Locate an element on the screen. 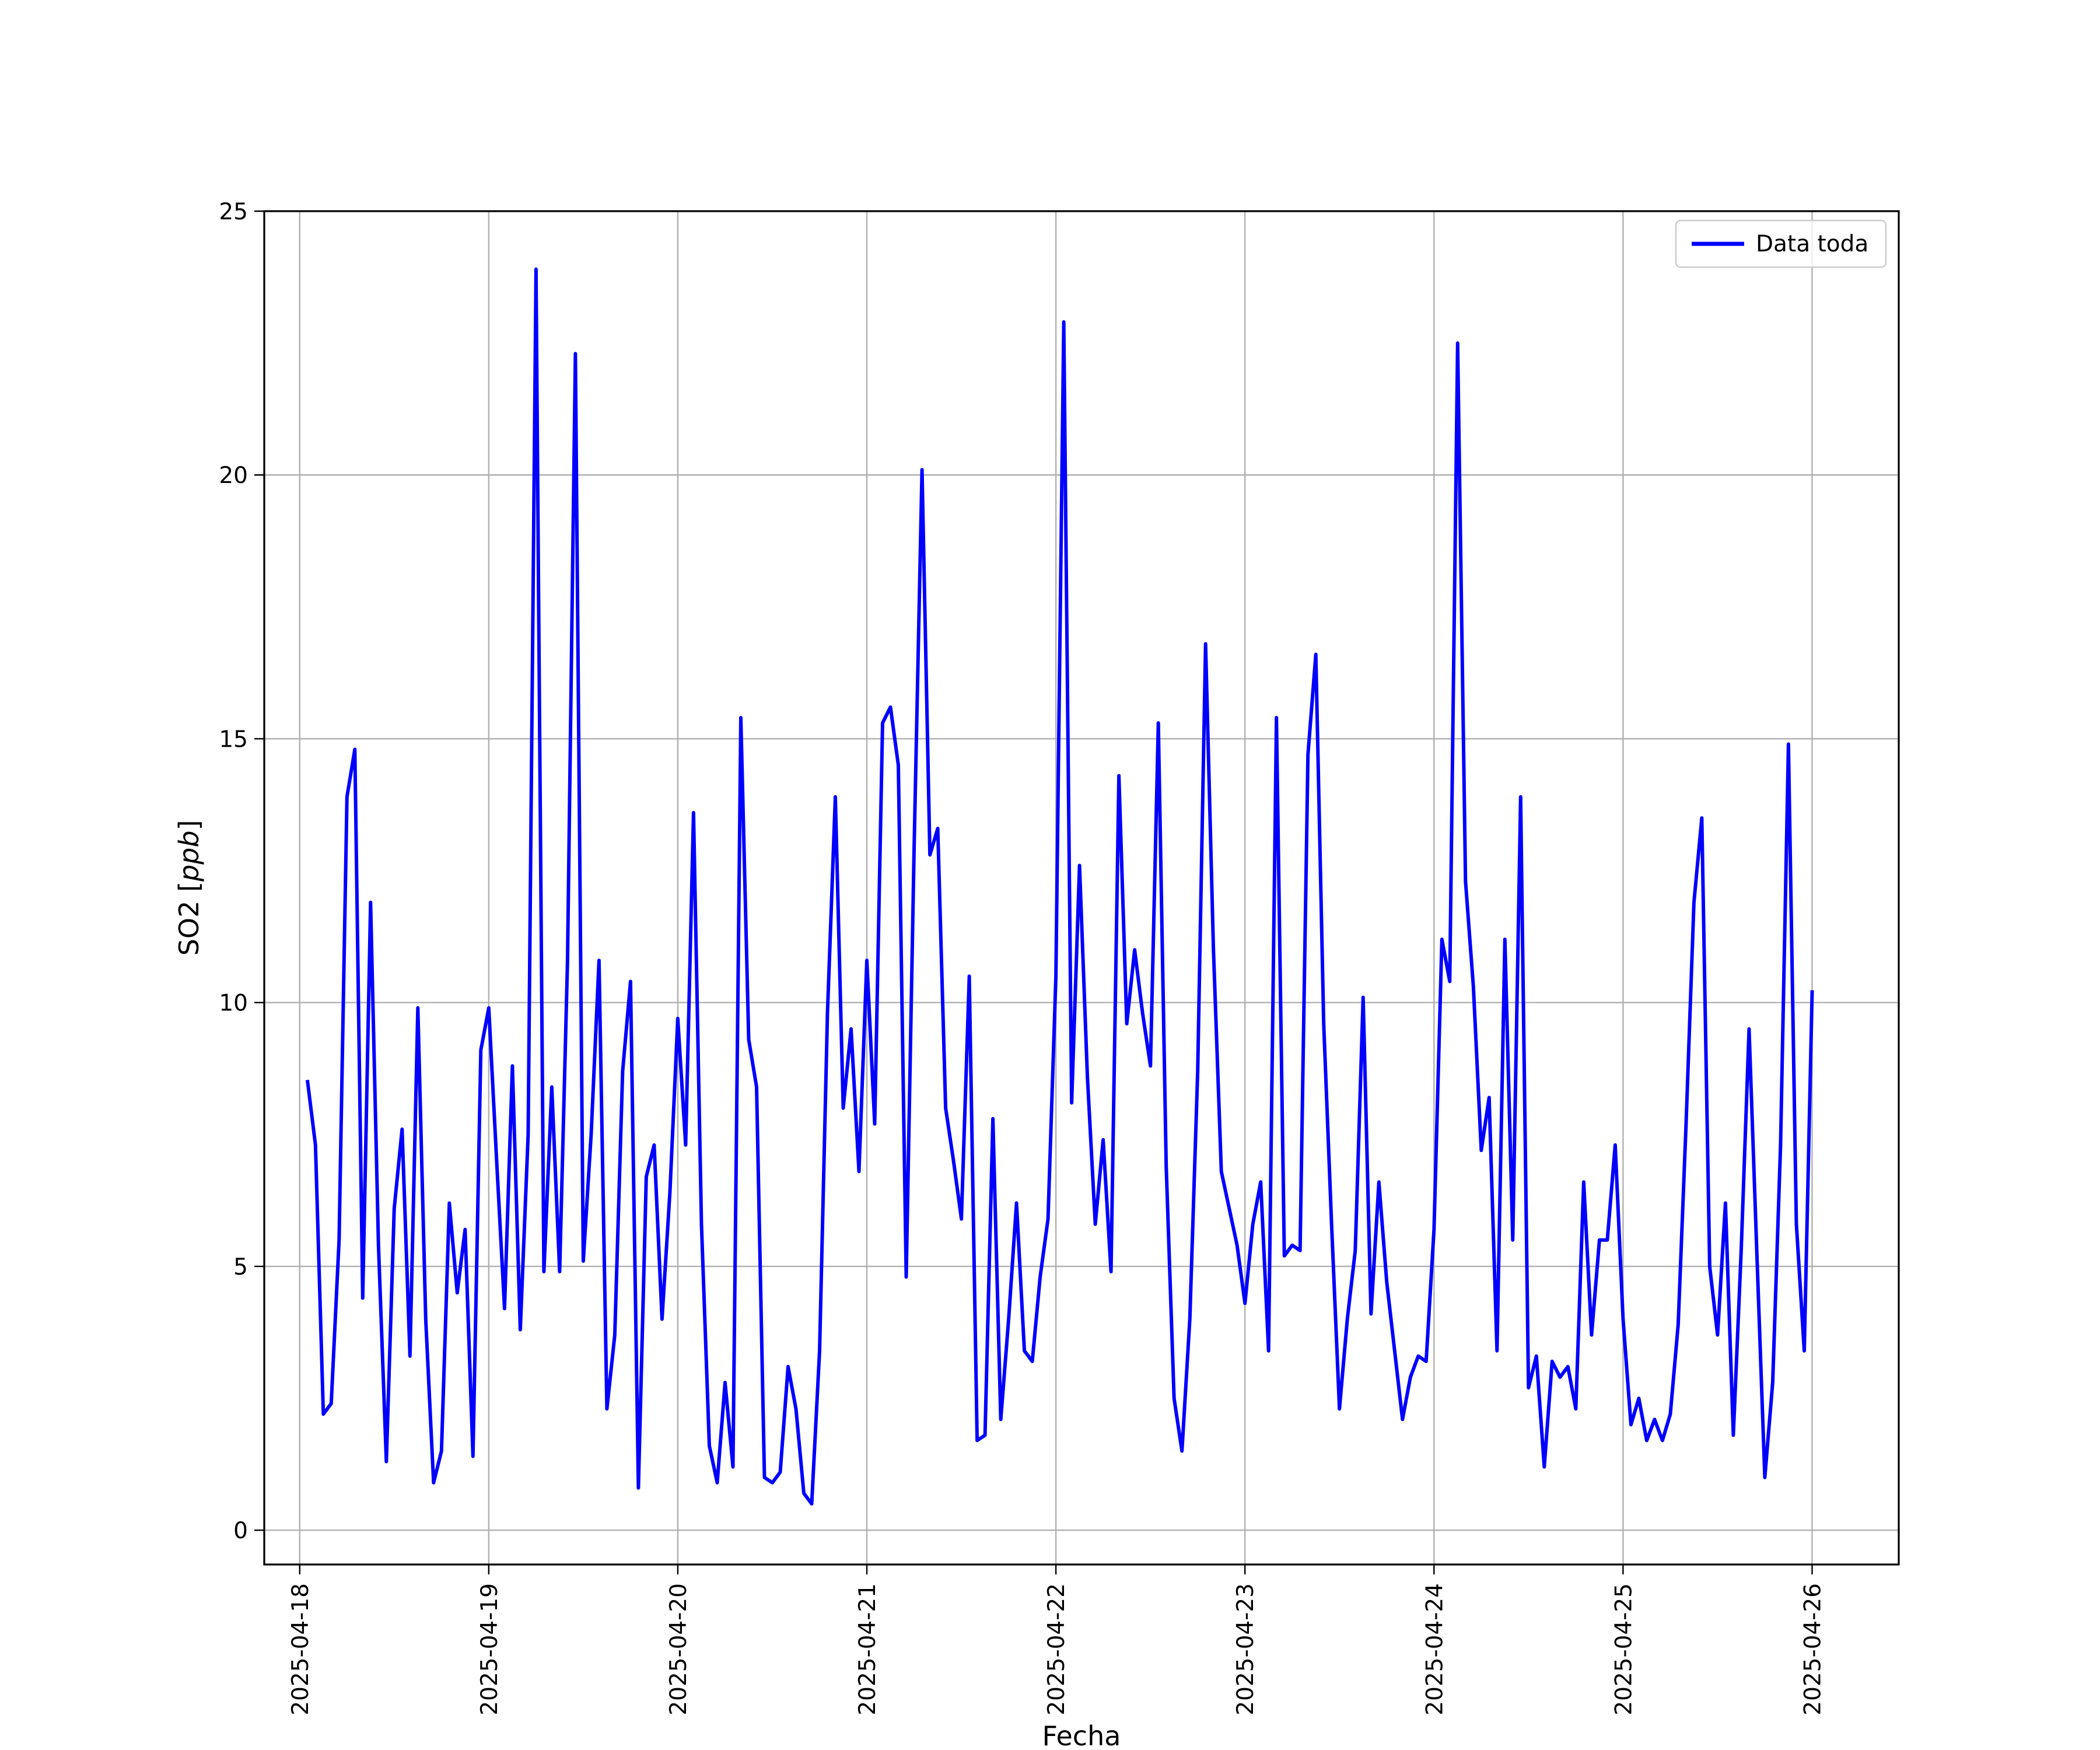 The width and height of the screenshot is (2100, 1750). y-tick-label: 25 is located at coordinates (233, 212).